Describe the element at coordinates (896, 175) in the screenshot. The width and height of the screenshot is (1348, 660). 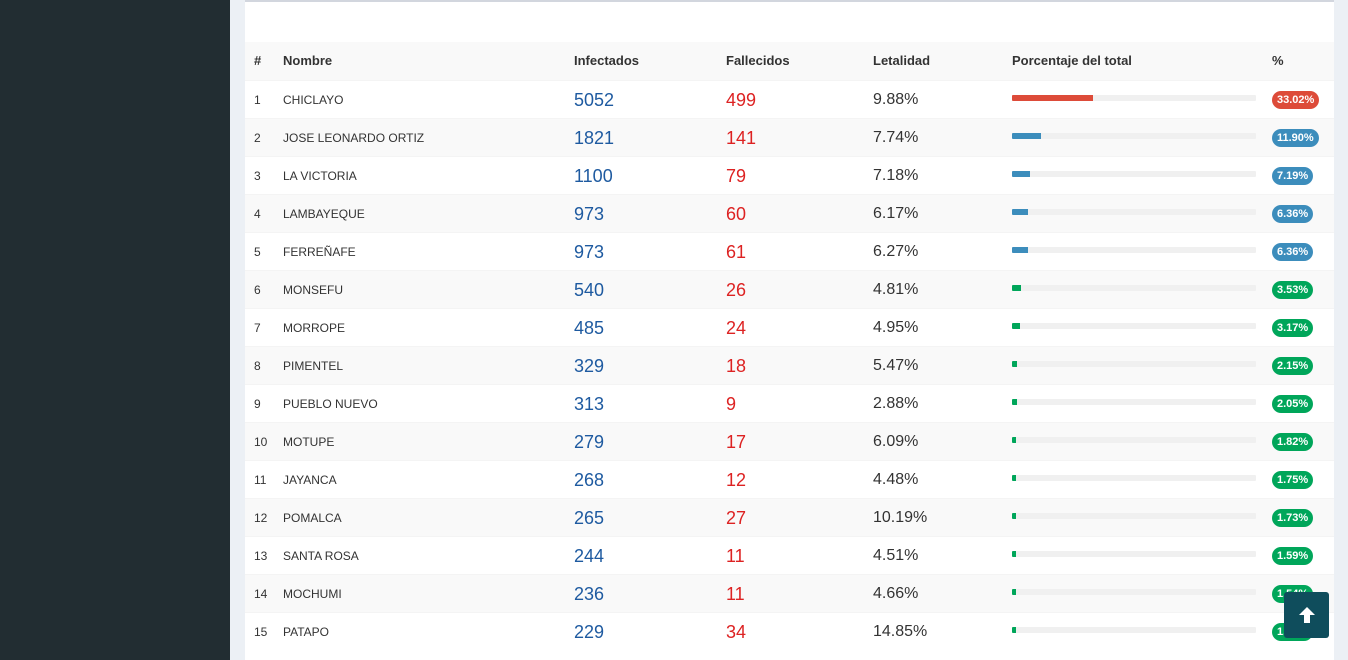
I see `row-letalidad: 7.18%` at that location.